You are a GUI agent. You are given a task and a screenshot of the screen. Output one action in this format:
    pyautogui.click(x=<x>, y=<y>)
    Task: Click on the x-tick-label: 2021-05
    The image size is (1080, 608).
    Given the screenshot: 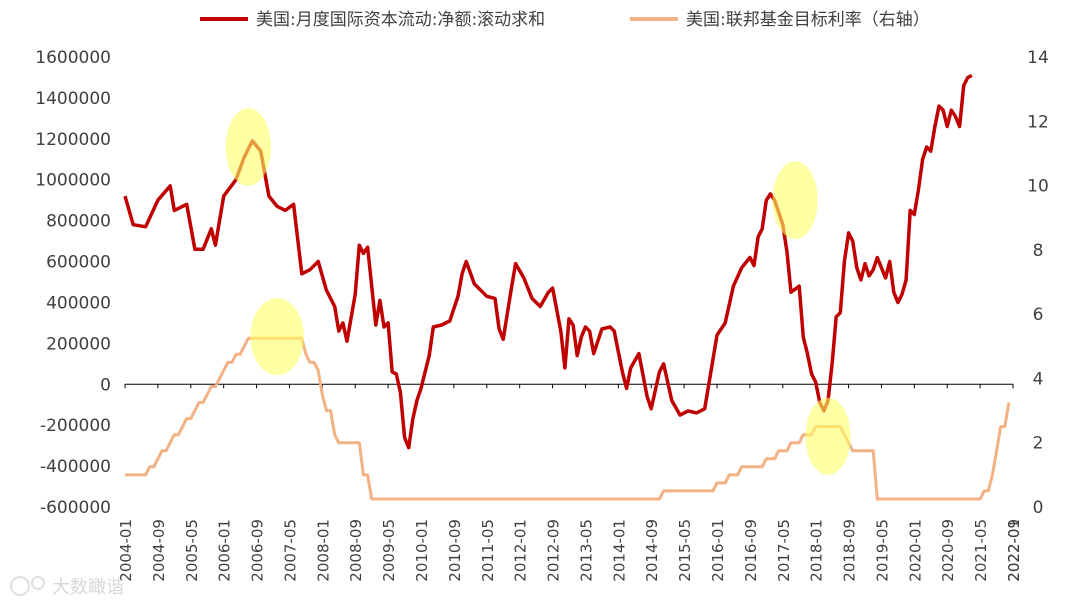 What is the action you would take?
    pyautogui.click(x=981, y=550)
    